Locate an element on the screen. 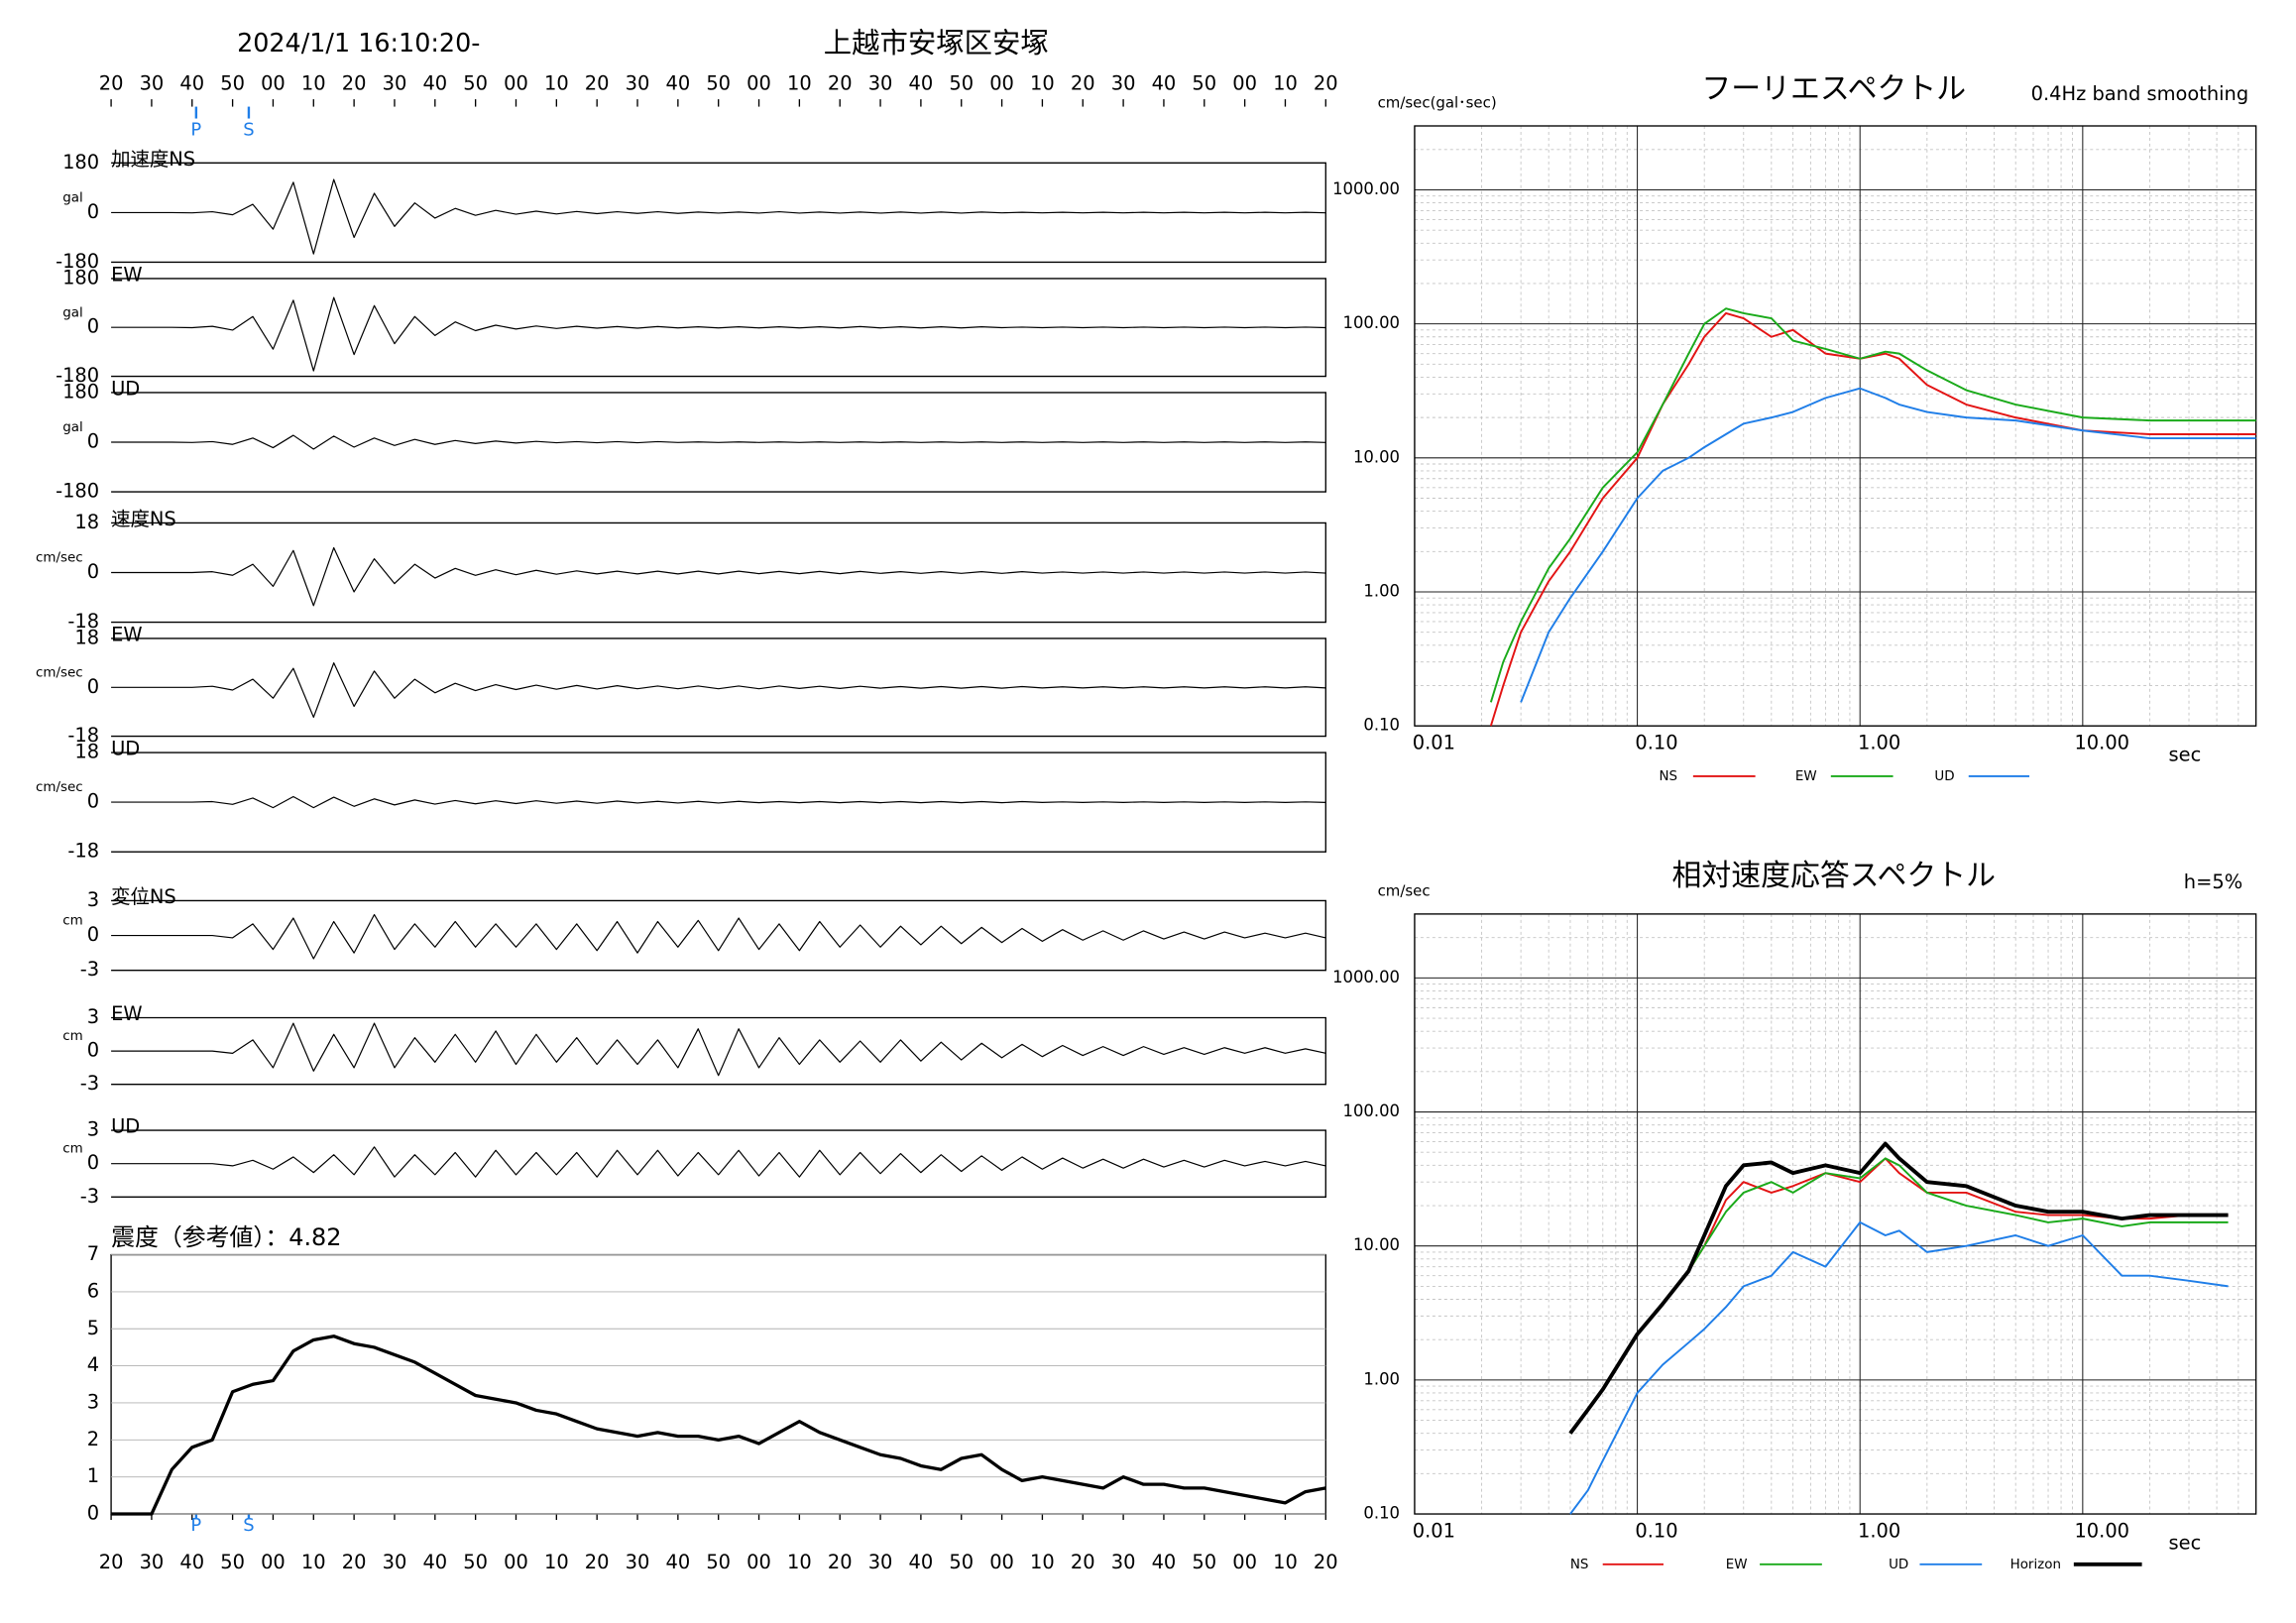  chart-subtitle: 0.4Hz band smoothing is located at coordinates (2140, 93).